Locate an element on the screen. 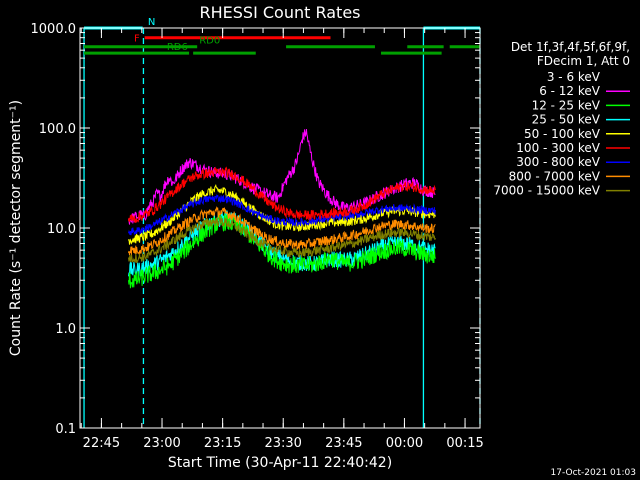 This screenshot has height=480, width=640. legend-entry-label: 12 - 25 keV is located at coordinates (566, 105).